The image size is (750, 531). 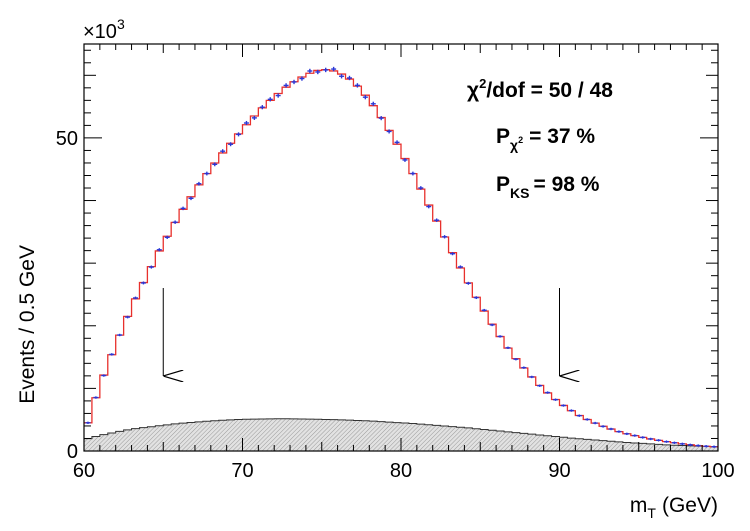 I want to click on x-tick-label: 100, so click(x=717, y=471).